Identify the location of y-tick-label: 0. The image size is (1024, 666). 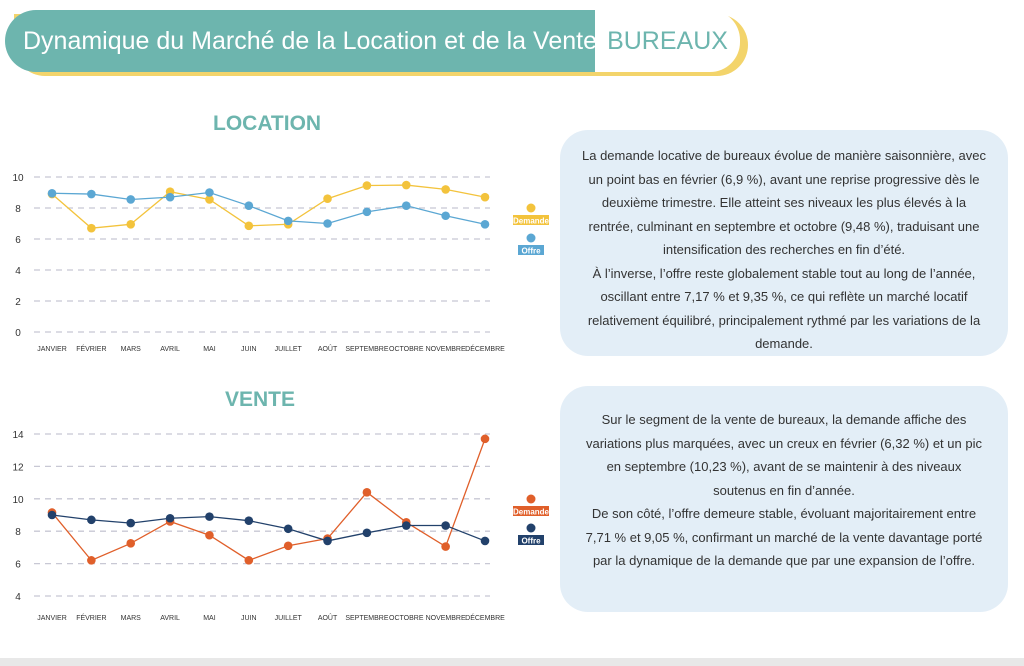
(18, 333).